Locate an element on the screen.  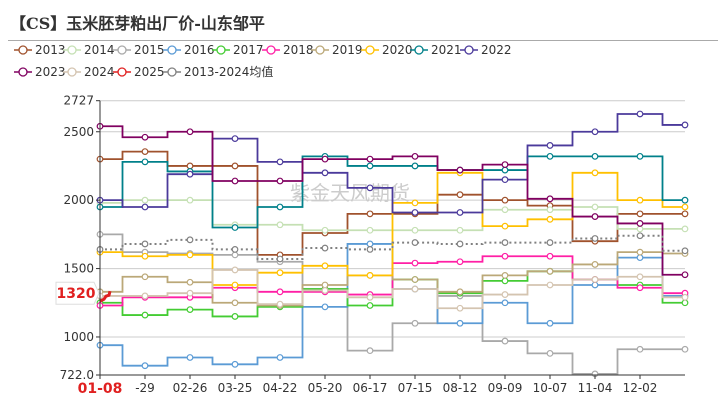
y-tick-label: 2000 is located at coordinates (78, 200).